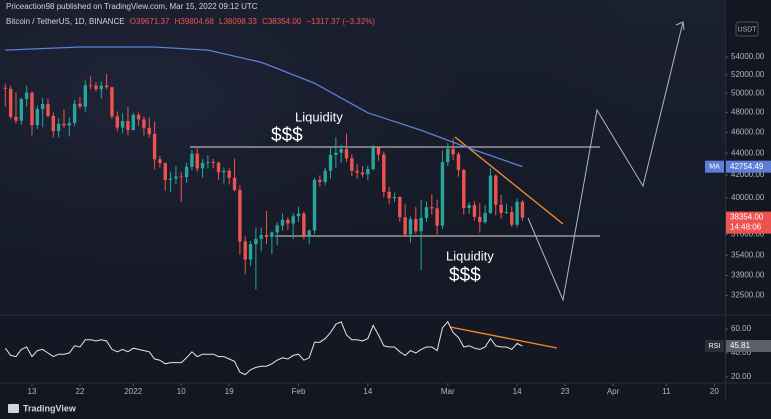 The width and height of the screenshot is (771, 419). Describe the element at coordinates (741, 328) in the screenshot. I see `y-tick-label: 60.00` at that location.